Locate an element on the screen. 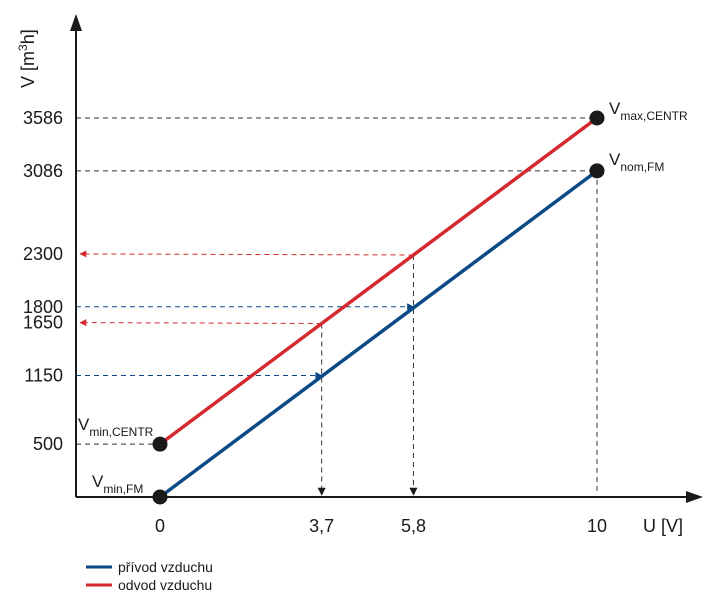 This screenshot has width=714, height=595. y-axis-label: V [m3h] is located at coordinates (27, 58).